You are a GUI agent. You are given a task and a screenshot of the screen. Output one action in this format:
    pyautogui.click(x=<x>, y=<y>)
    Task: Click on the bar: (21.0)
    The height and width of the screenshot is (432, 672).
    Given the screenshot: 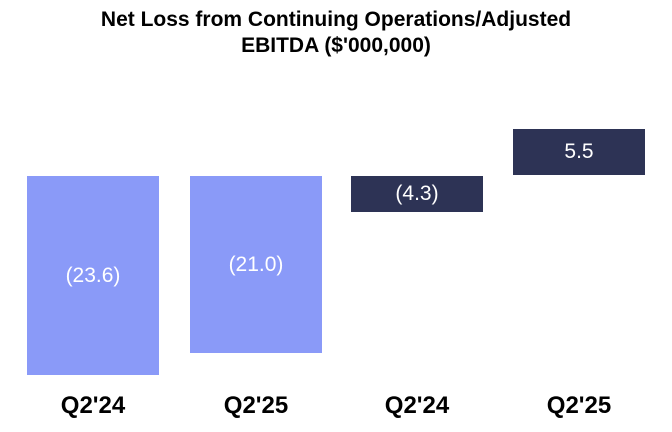 What is the action you would take?
    pyautogui.click(x=256, y=264)
    